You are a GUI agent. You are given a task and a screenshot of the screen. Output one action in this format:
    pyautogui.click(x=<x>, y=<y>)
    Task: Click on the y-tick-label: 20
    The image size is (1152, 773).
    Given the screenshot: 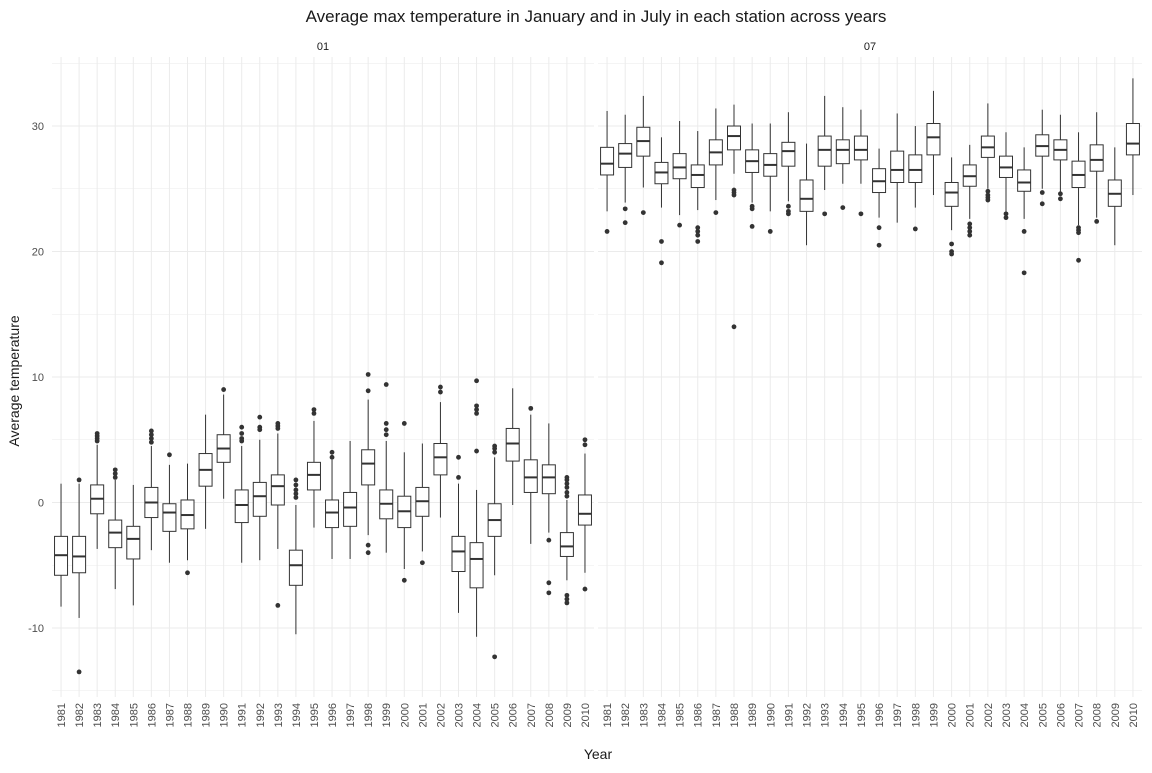 What is the action you would take?
    pyautogui.click(x=38, y=253)
    